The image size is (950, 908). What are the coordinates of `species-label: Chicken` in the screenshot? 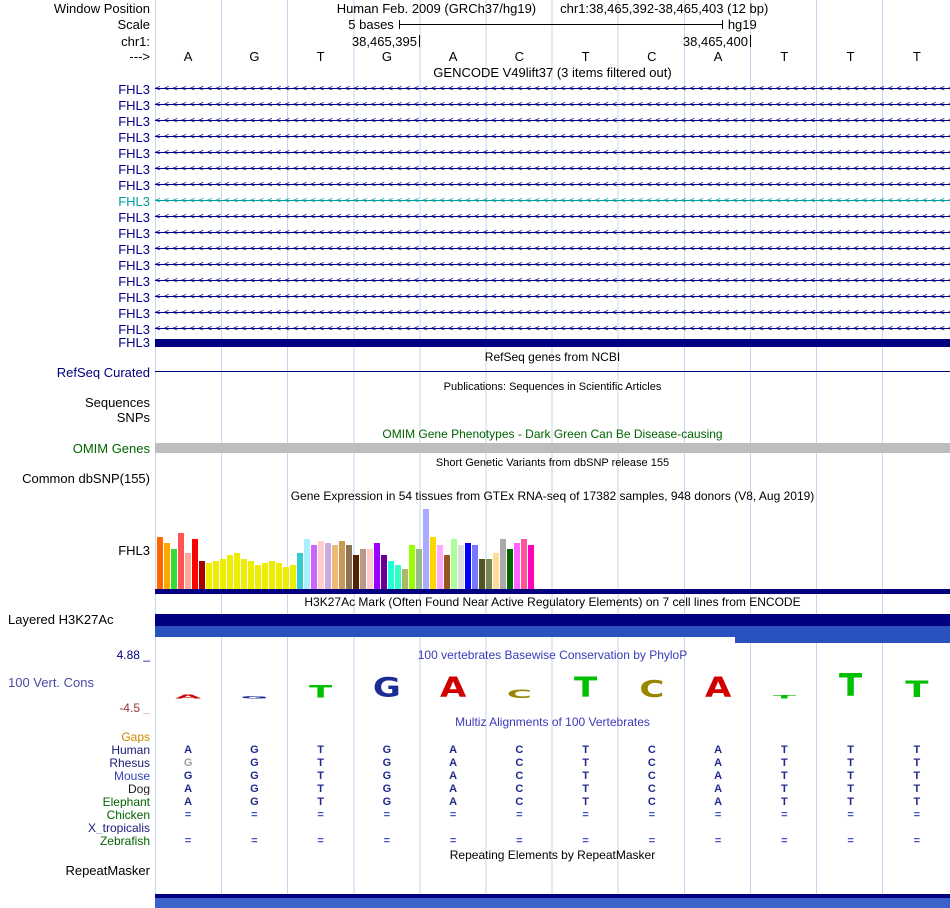 It's located at (128, 814).